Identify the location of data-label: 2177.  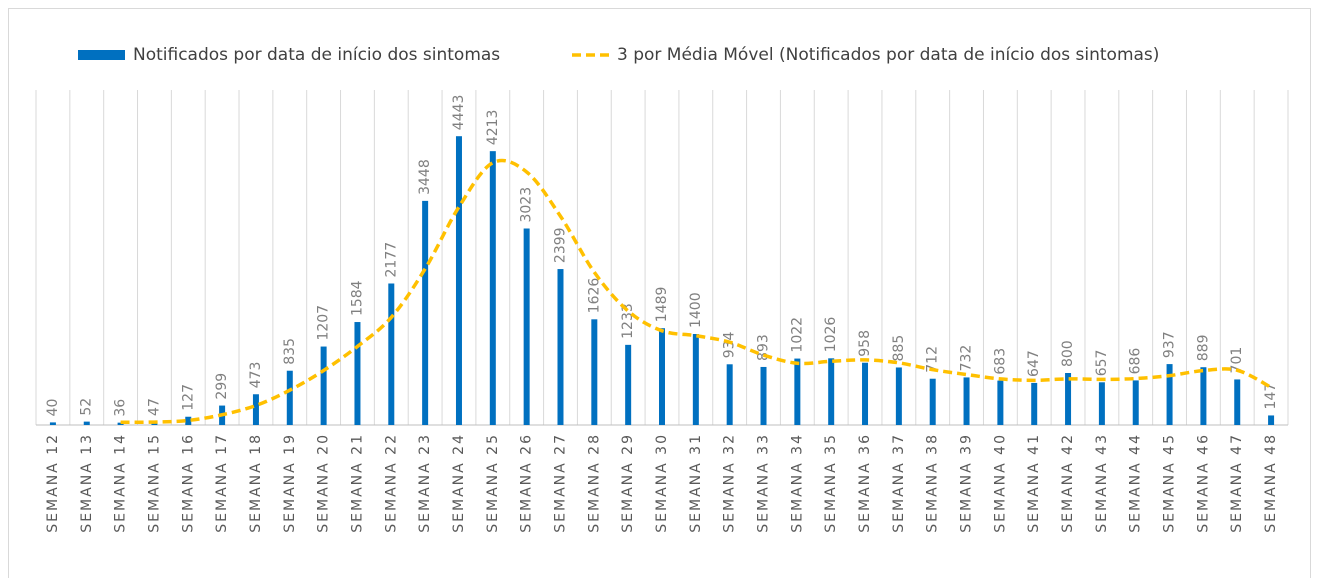
(391, 260).